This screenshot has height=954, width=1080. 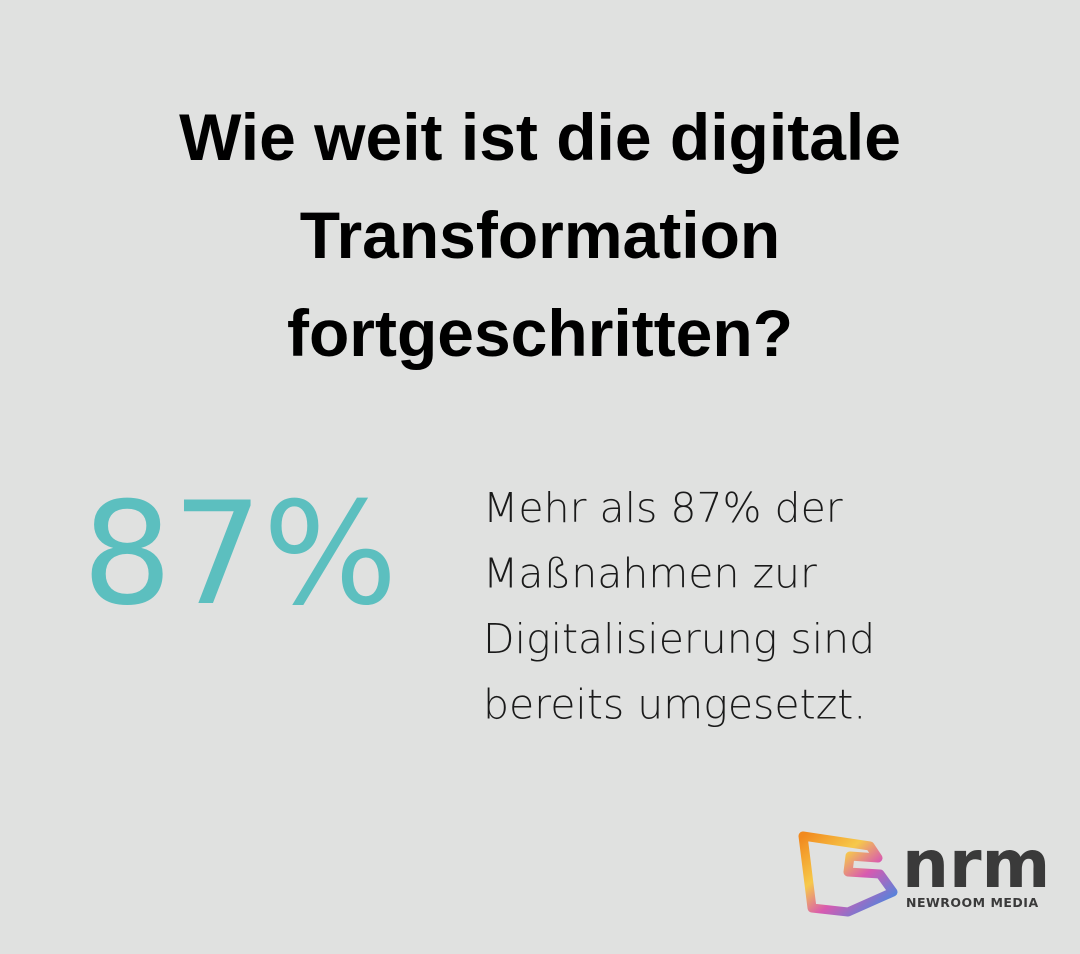 I want to click on description-line: Maßnahmen zur, so click(x=650, y=574).